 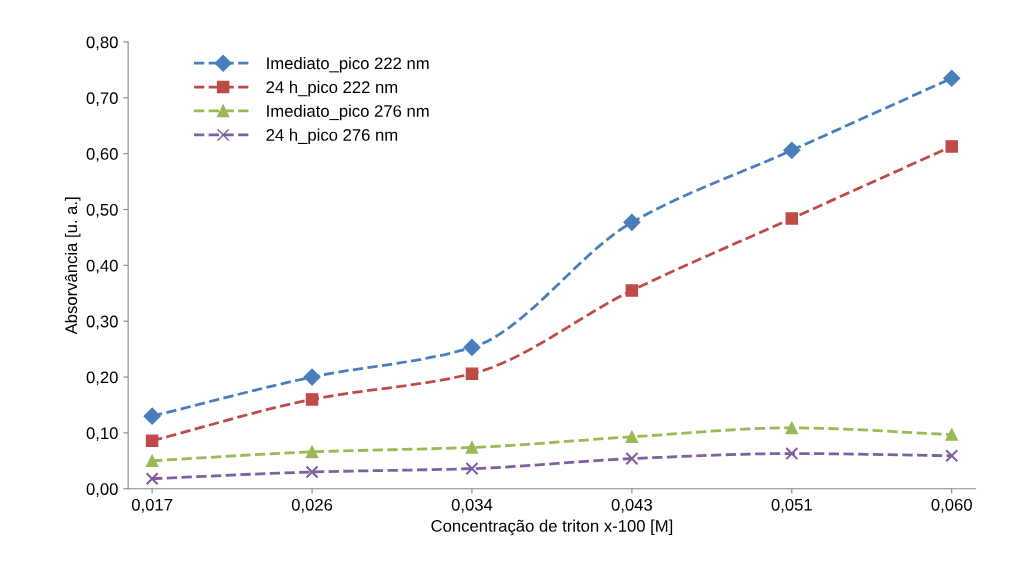 I want to click on x-tick-label: 0,051, so click(x=791, y=505).